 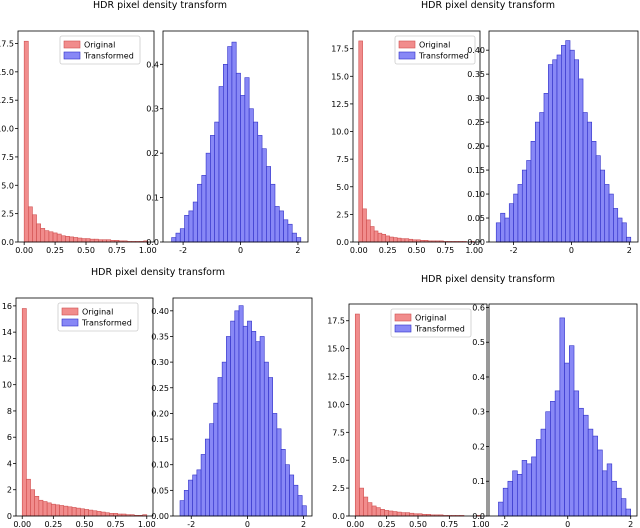 What do you see at coordinates (7, 332) in the screenshot?
I see `y-tick-label: 14` at bounding box center [7, 332].